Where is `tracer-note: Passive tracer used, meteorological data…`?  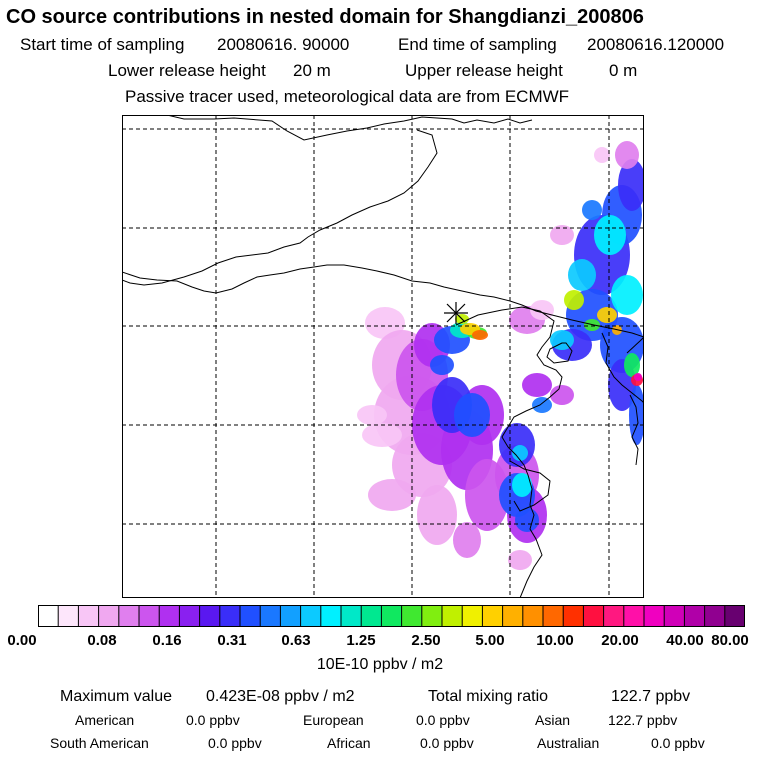
tracer-note: Passive tracer used, meteorological data… is located at coordinates (347, 96).